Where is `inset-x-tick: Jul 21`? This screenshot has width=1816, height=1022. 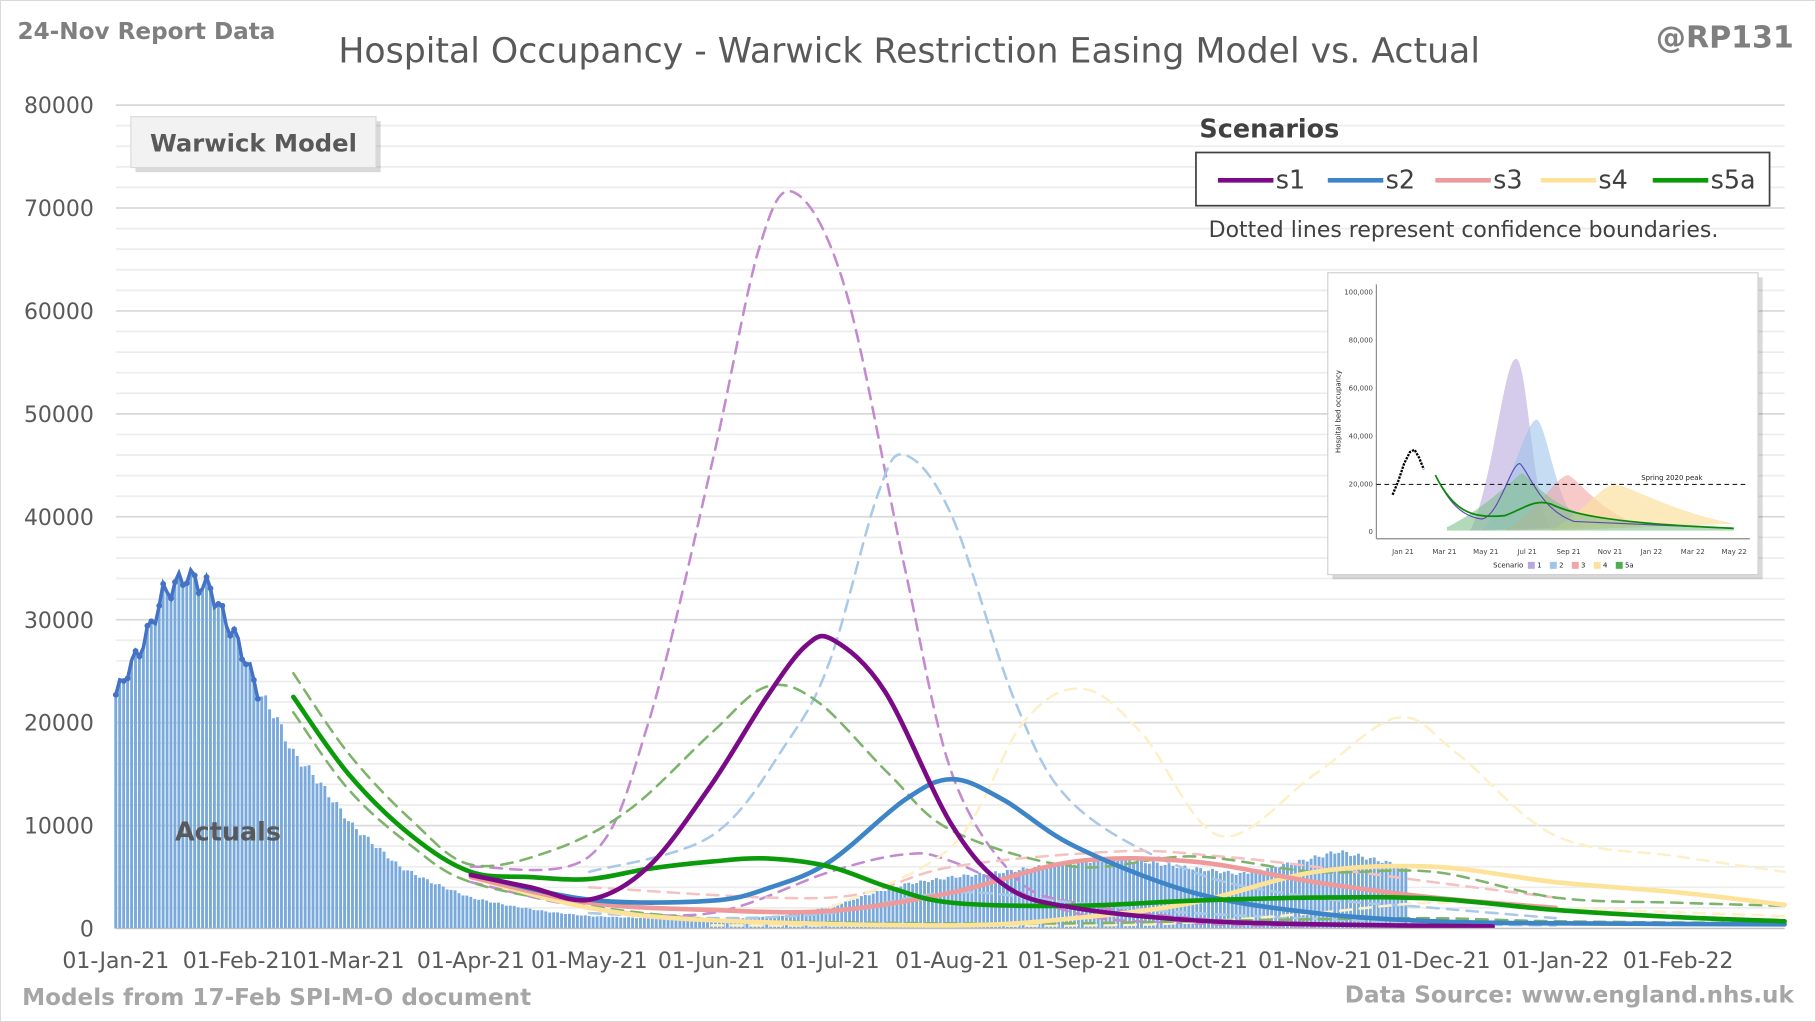
inset-x-tick: Jul 21 is located at coordinates (1526, 552).